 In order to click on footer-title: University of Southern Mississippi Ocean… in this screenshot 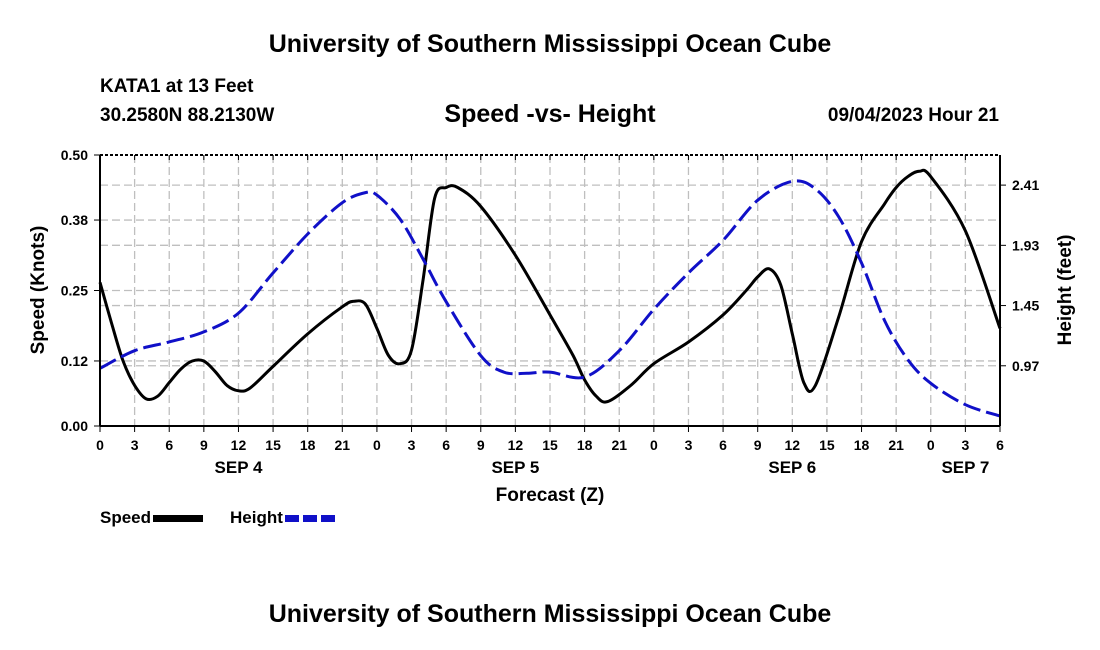, I will do `click(550, 614)`.